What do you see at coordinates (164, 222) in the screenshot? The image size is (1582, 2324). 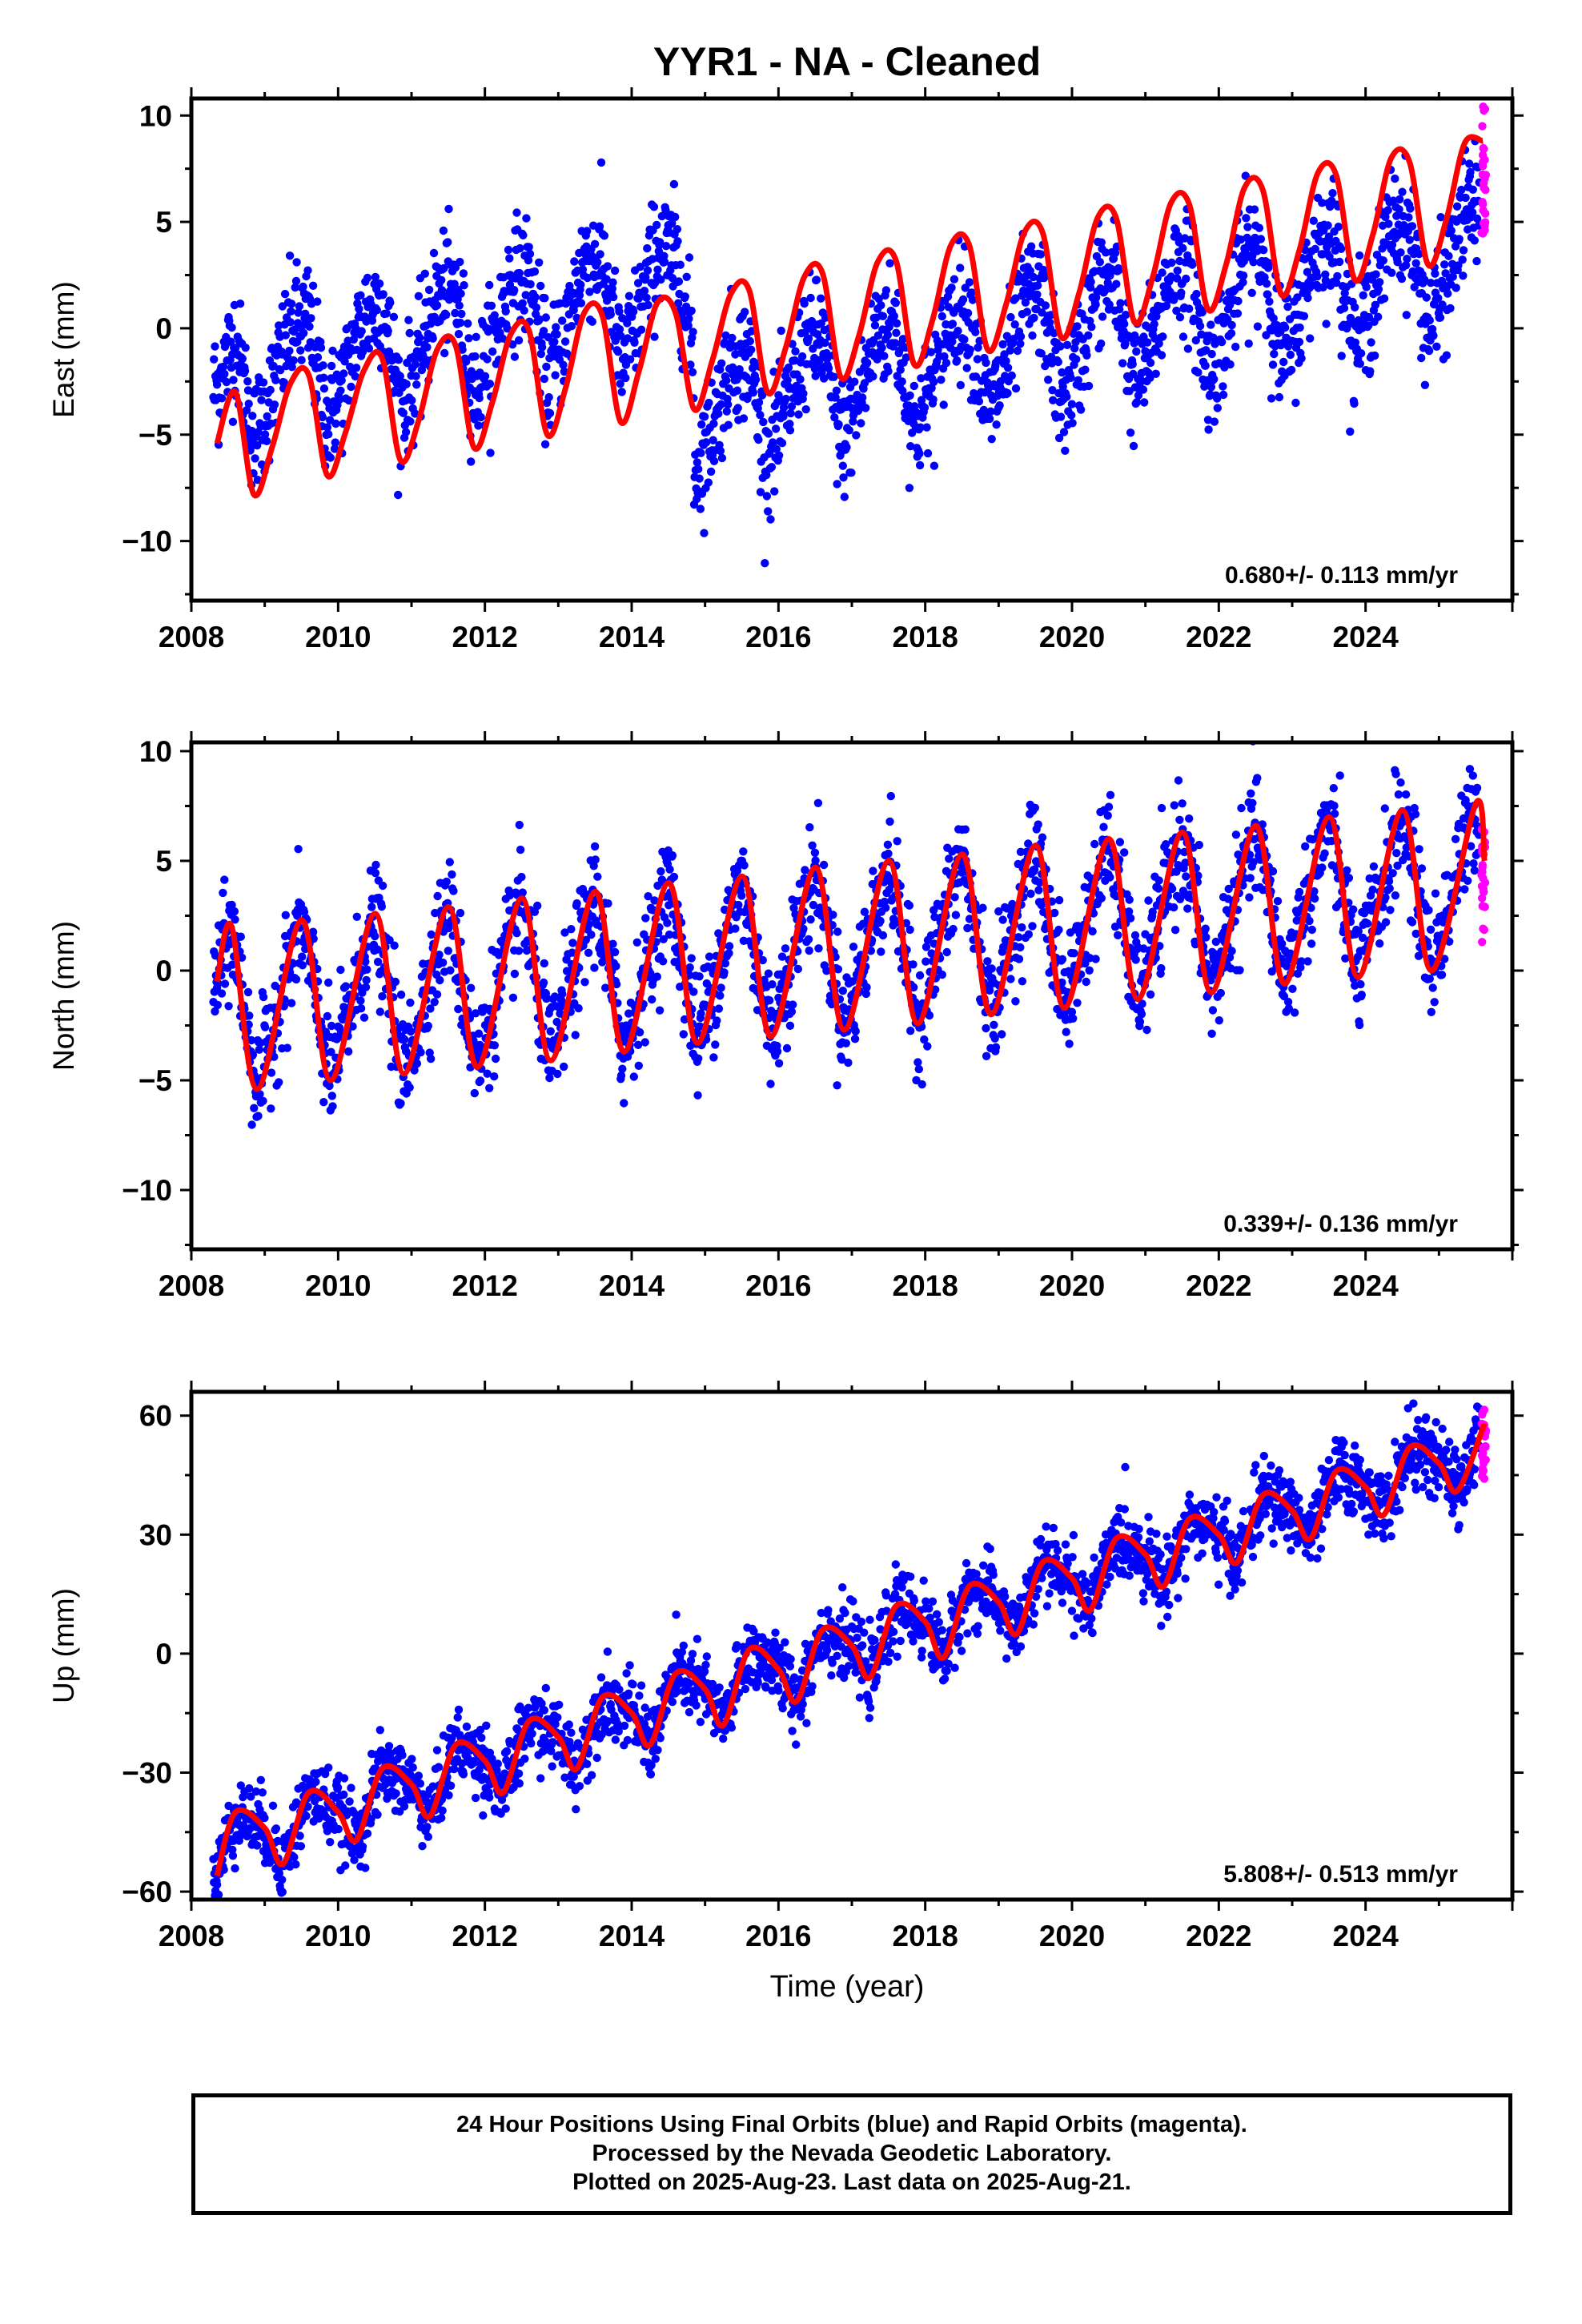 I see `y-tick-label: 5` at bounding box center [164, 222].